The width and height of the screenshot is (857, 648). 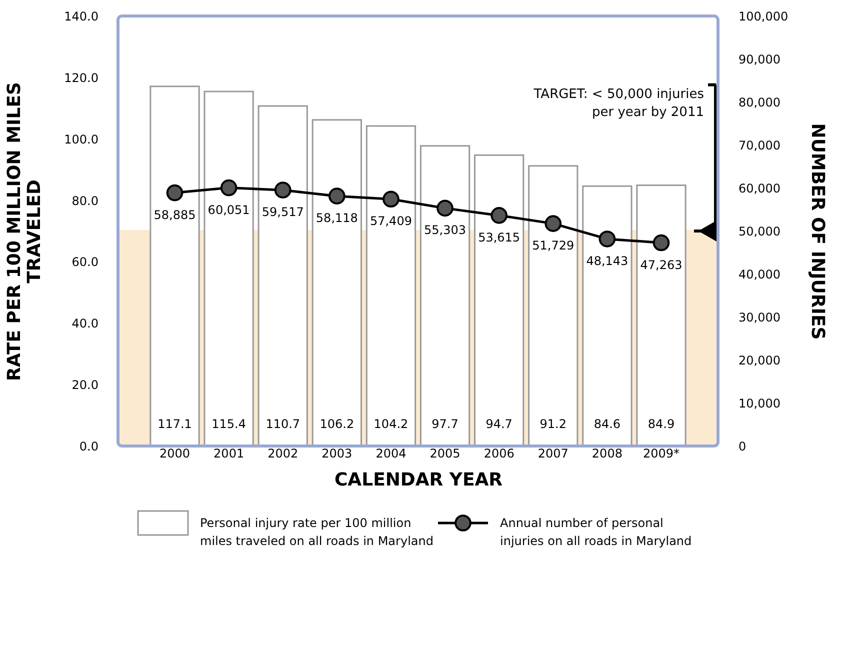 I want to click on data-label: 57,409, so click(x=391, y=221).